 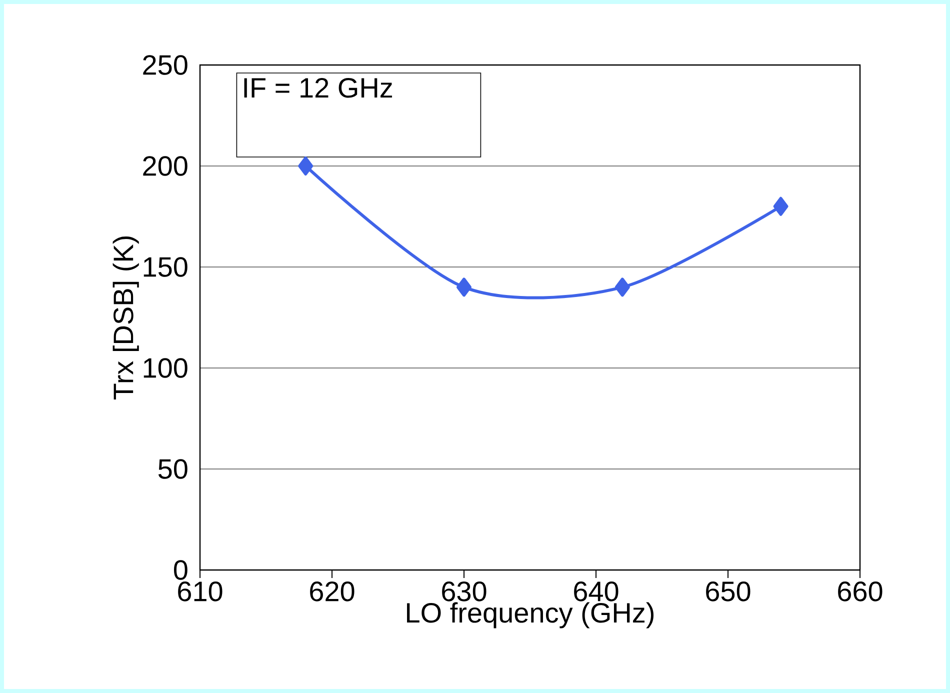 I want to click on x-tick-label: 650, so click(x=728, y=592).